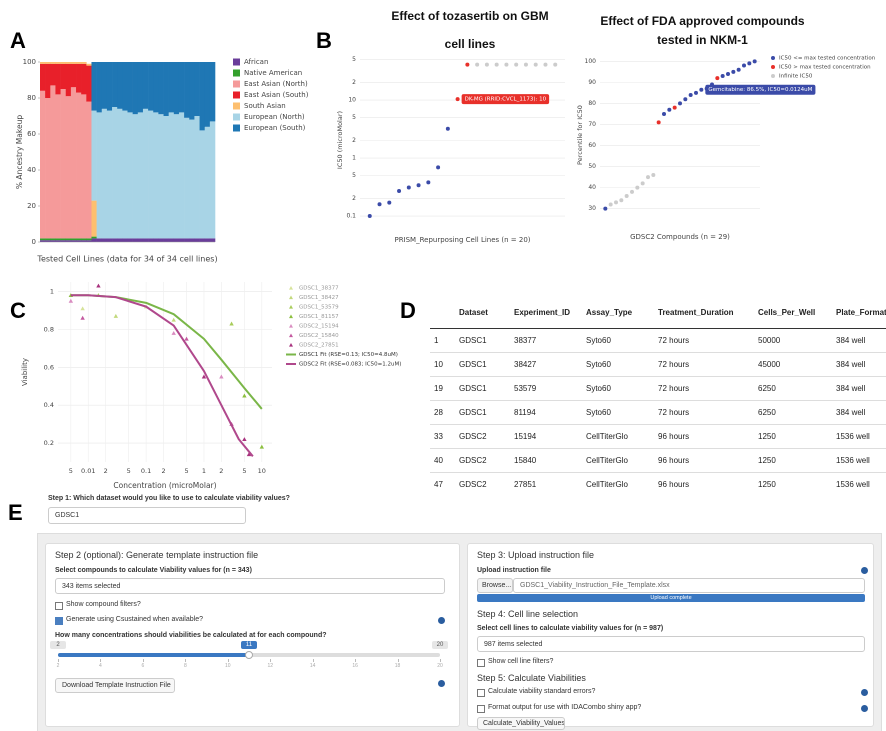  What do you see at coordinates (536, 555) in the screenshot?
I see `step-title: Step 3: Upload instruction file` at bounding box center [536, 555].